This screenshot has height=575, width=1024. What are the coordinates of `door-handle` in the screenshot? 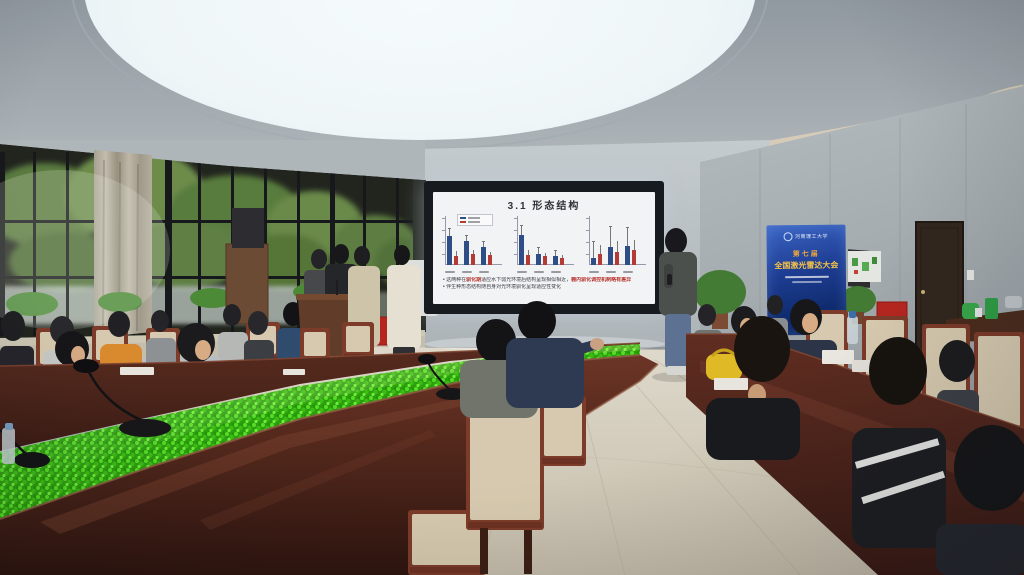 It's located at (923, 292).